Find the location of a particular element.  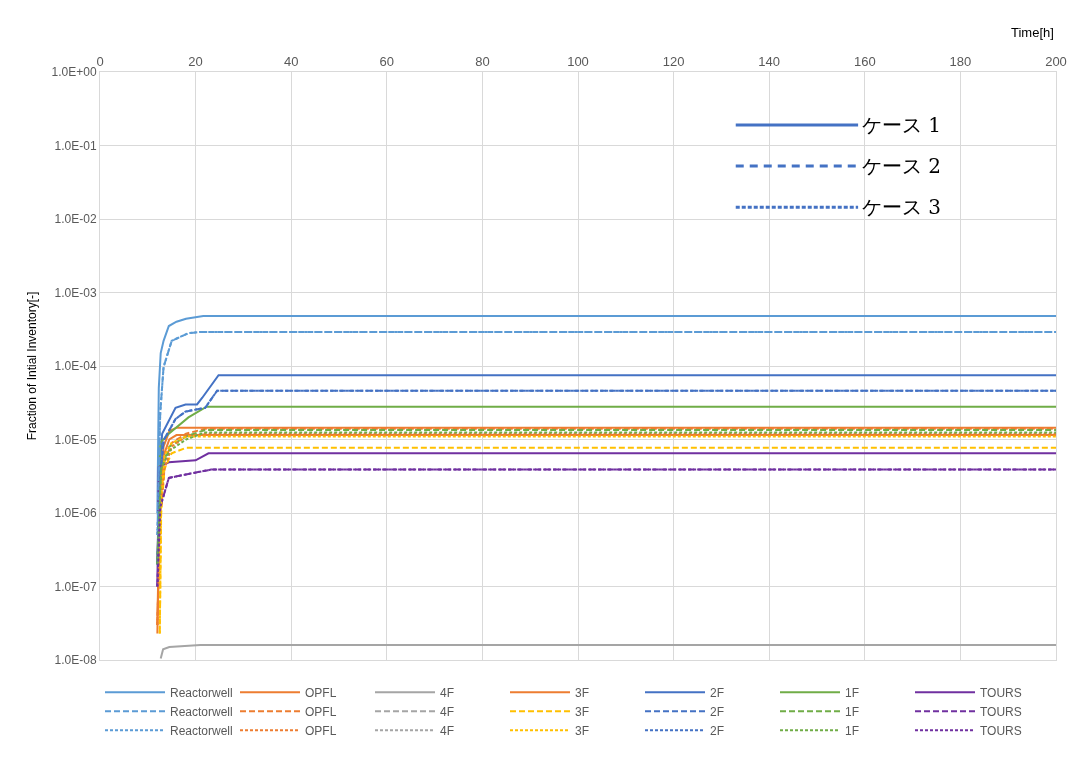

x-tick-label: 40 is located at coordinates (291, 61).